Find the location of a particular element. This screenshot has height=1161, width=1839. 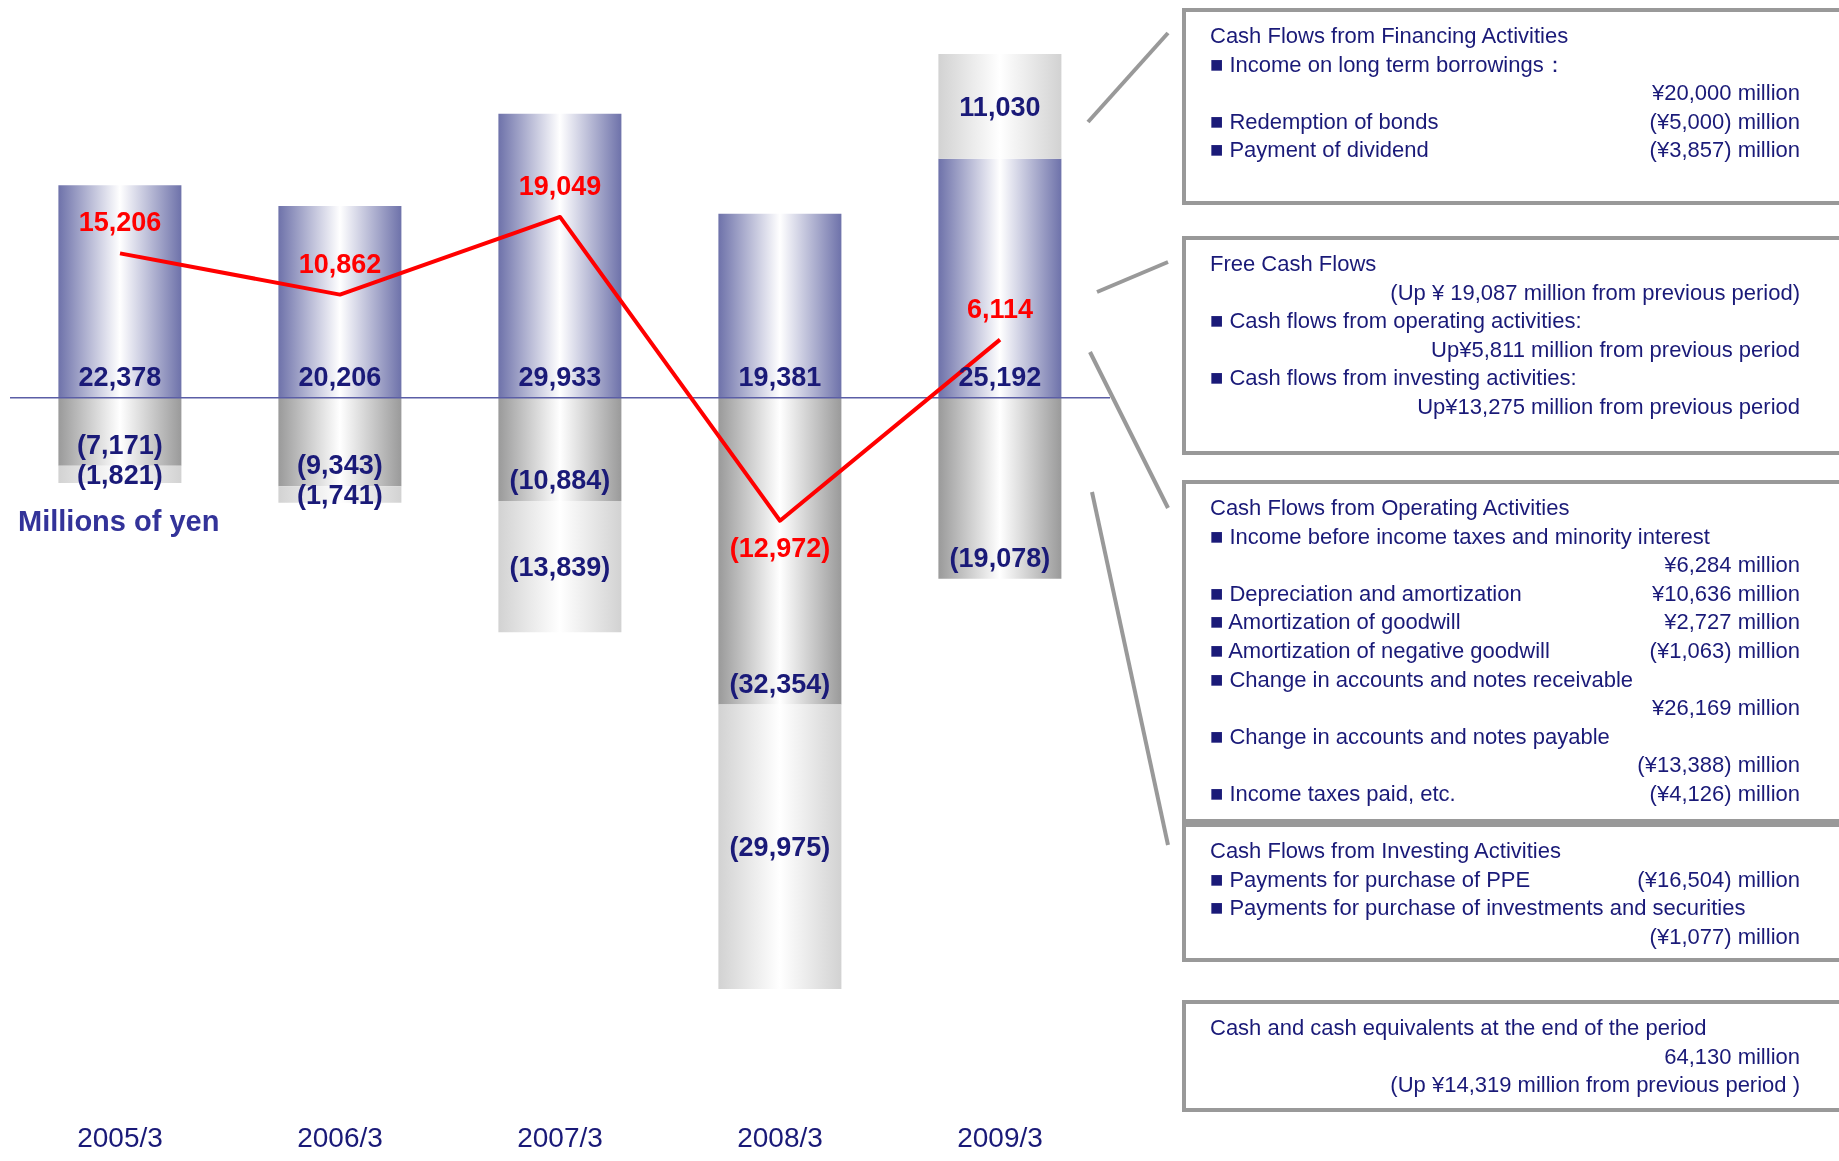

data-label: 29,933 is located at coordinates (560, 376).